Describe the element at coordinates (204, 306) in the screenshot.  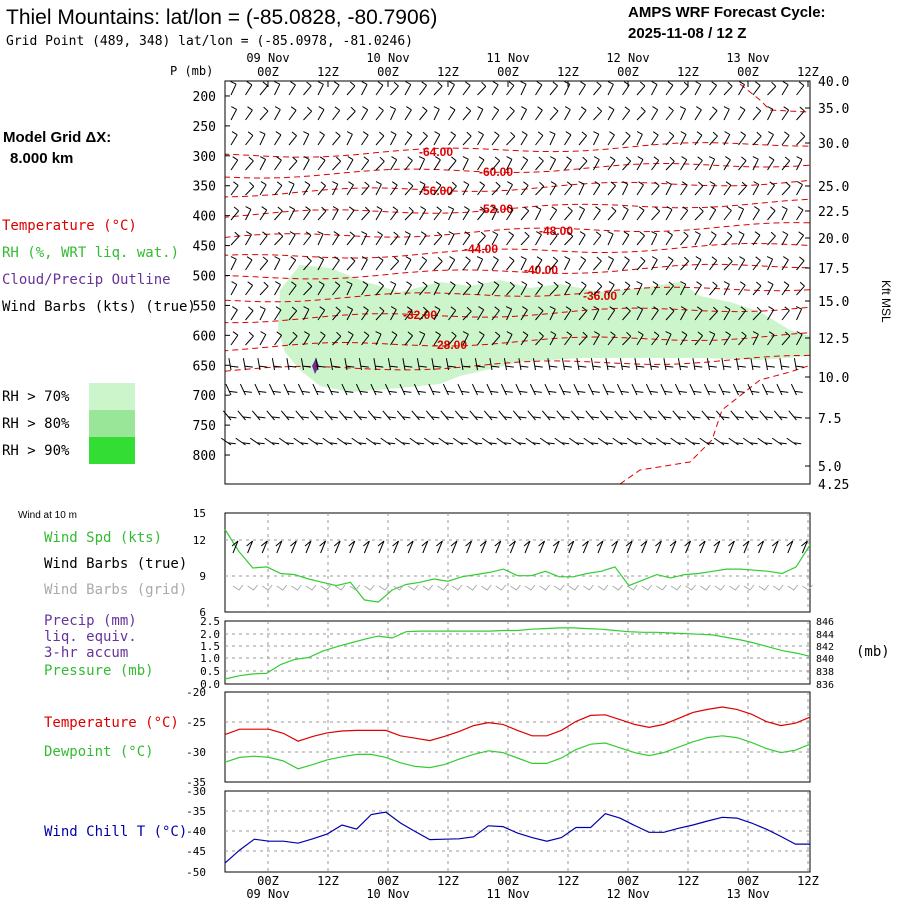
I see `pressure-tick-label: 550` at that location.